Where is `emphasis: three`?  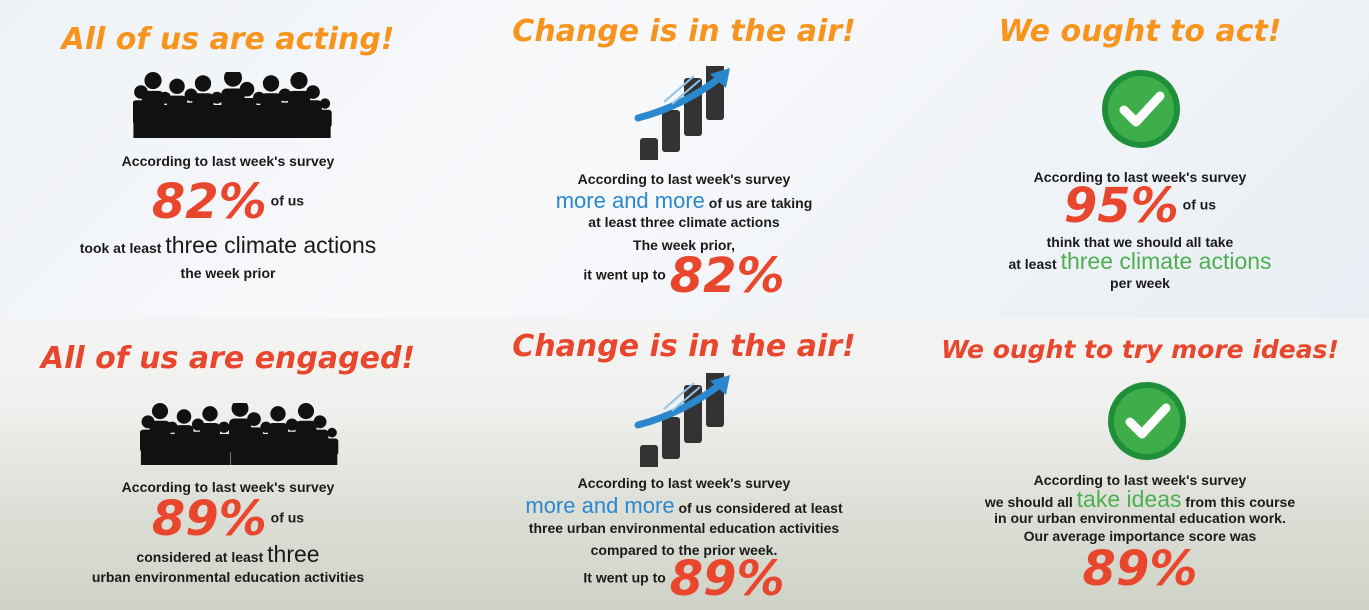 emphasis: three is located at coordinates (293, 554).